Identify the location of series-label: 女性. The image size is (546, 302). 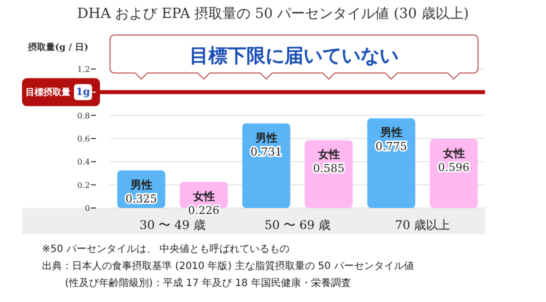
(203, 196).